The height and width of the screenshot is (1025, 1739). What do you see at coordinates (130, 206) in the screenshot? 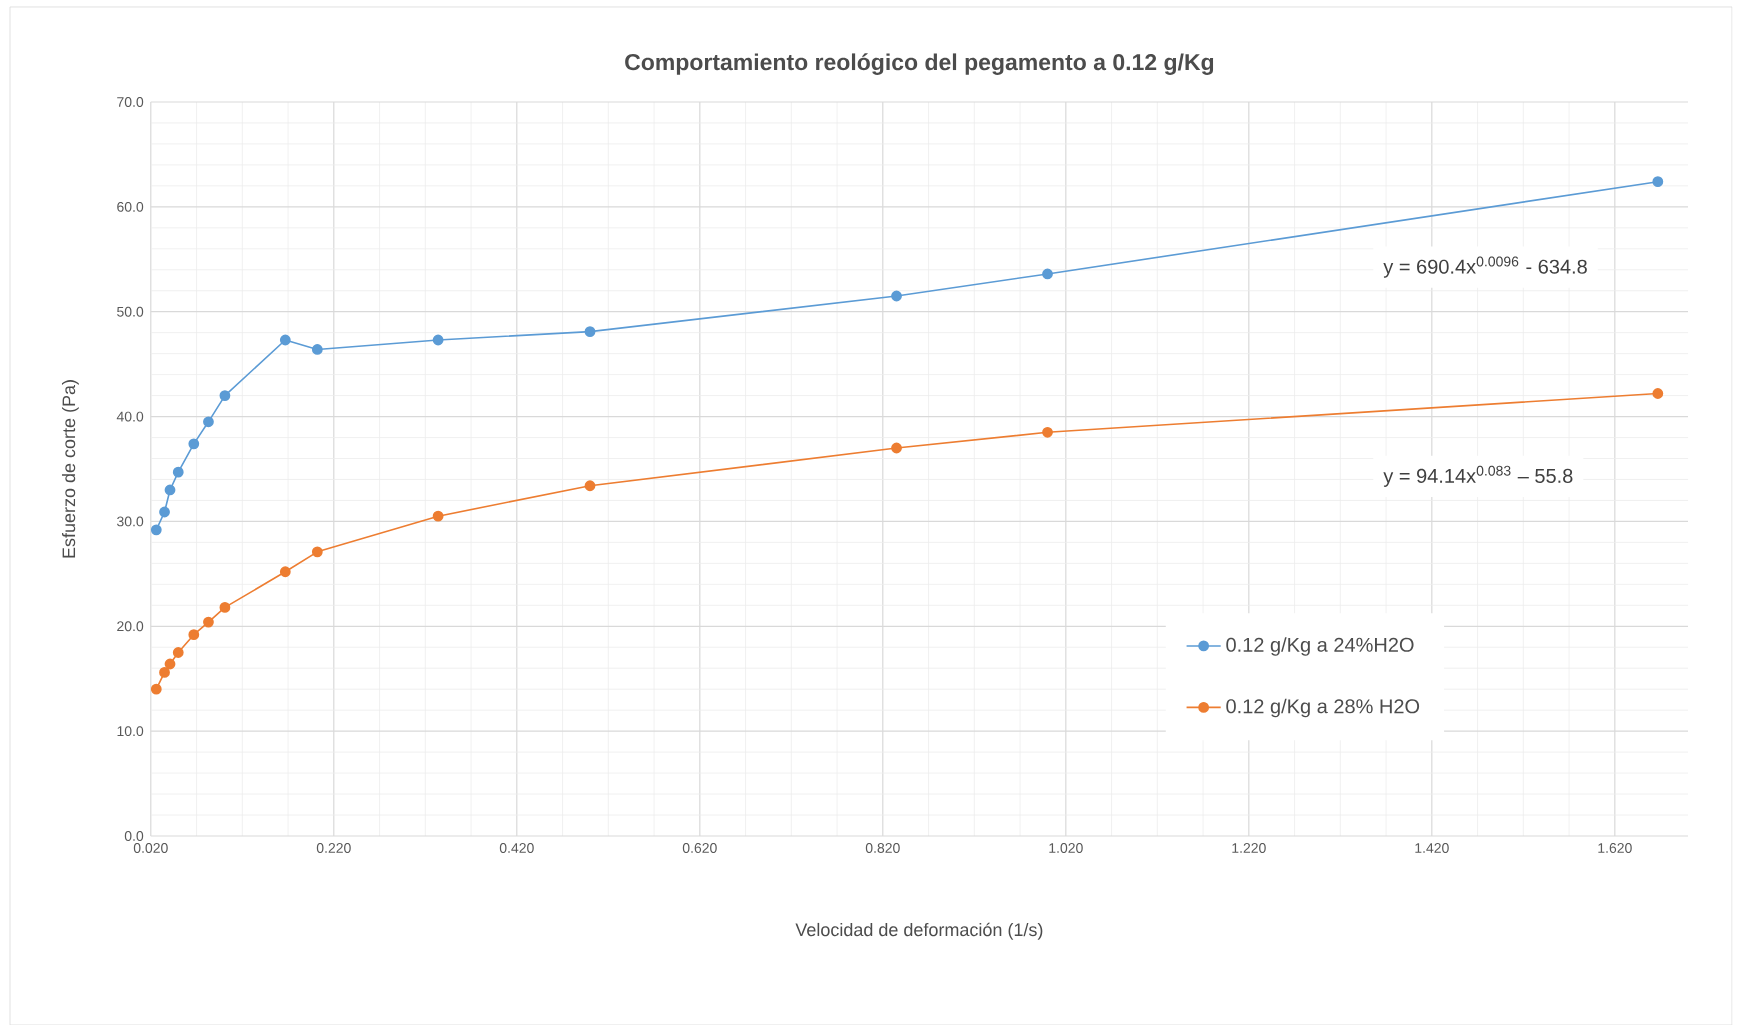
I see `y-tick-label: 60.0` at bounding box center [130, 206].